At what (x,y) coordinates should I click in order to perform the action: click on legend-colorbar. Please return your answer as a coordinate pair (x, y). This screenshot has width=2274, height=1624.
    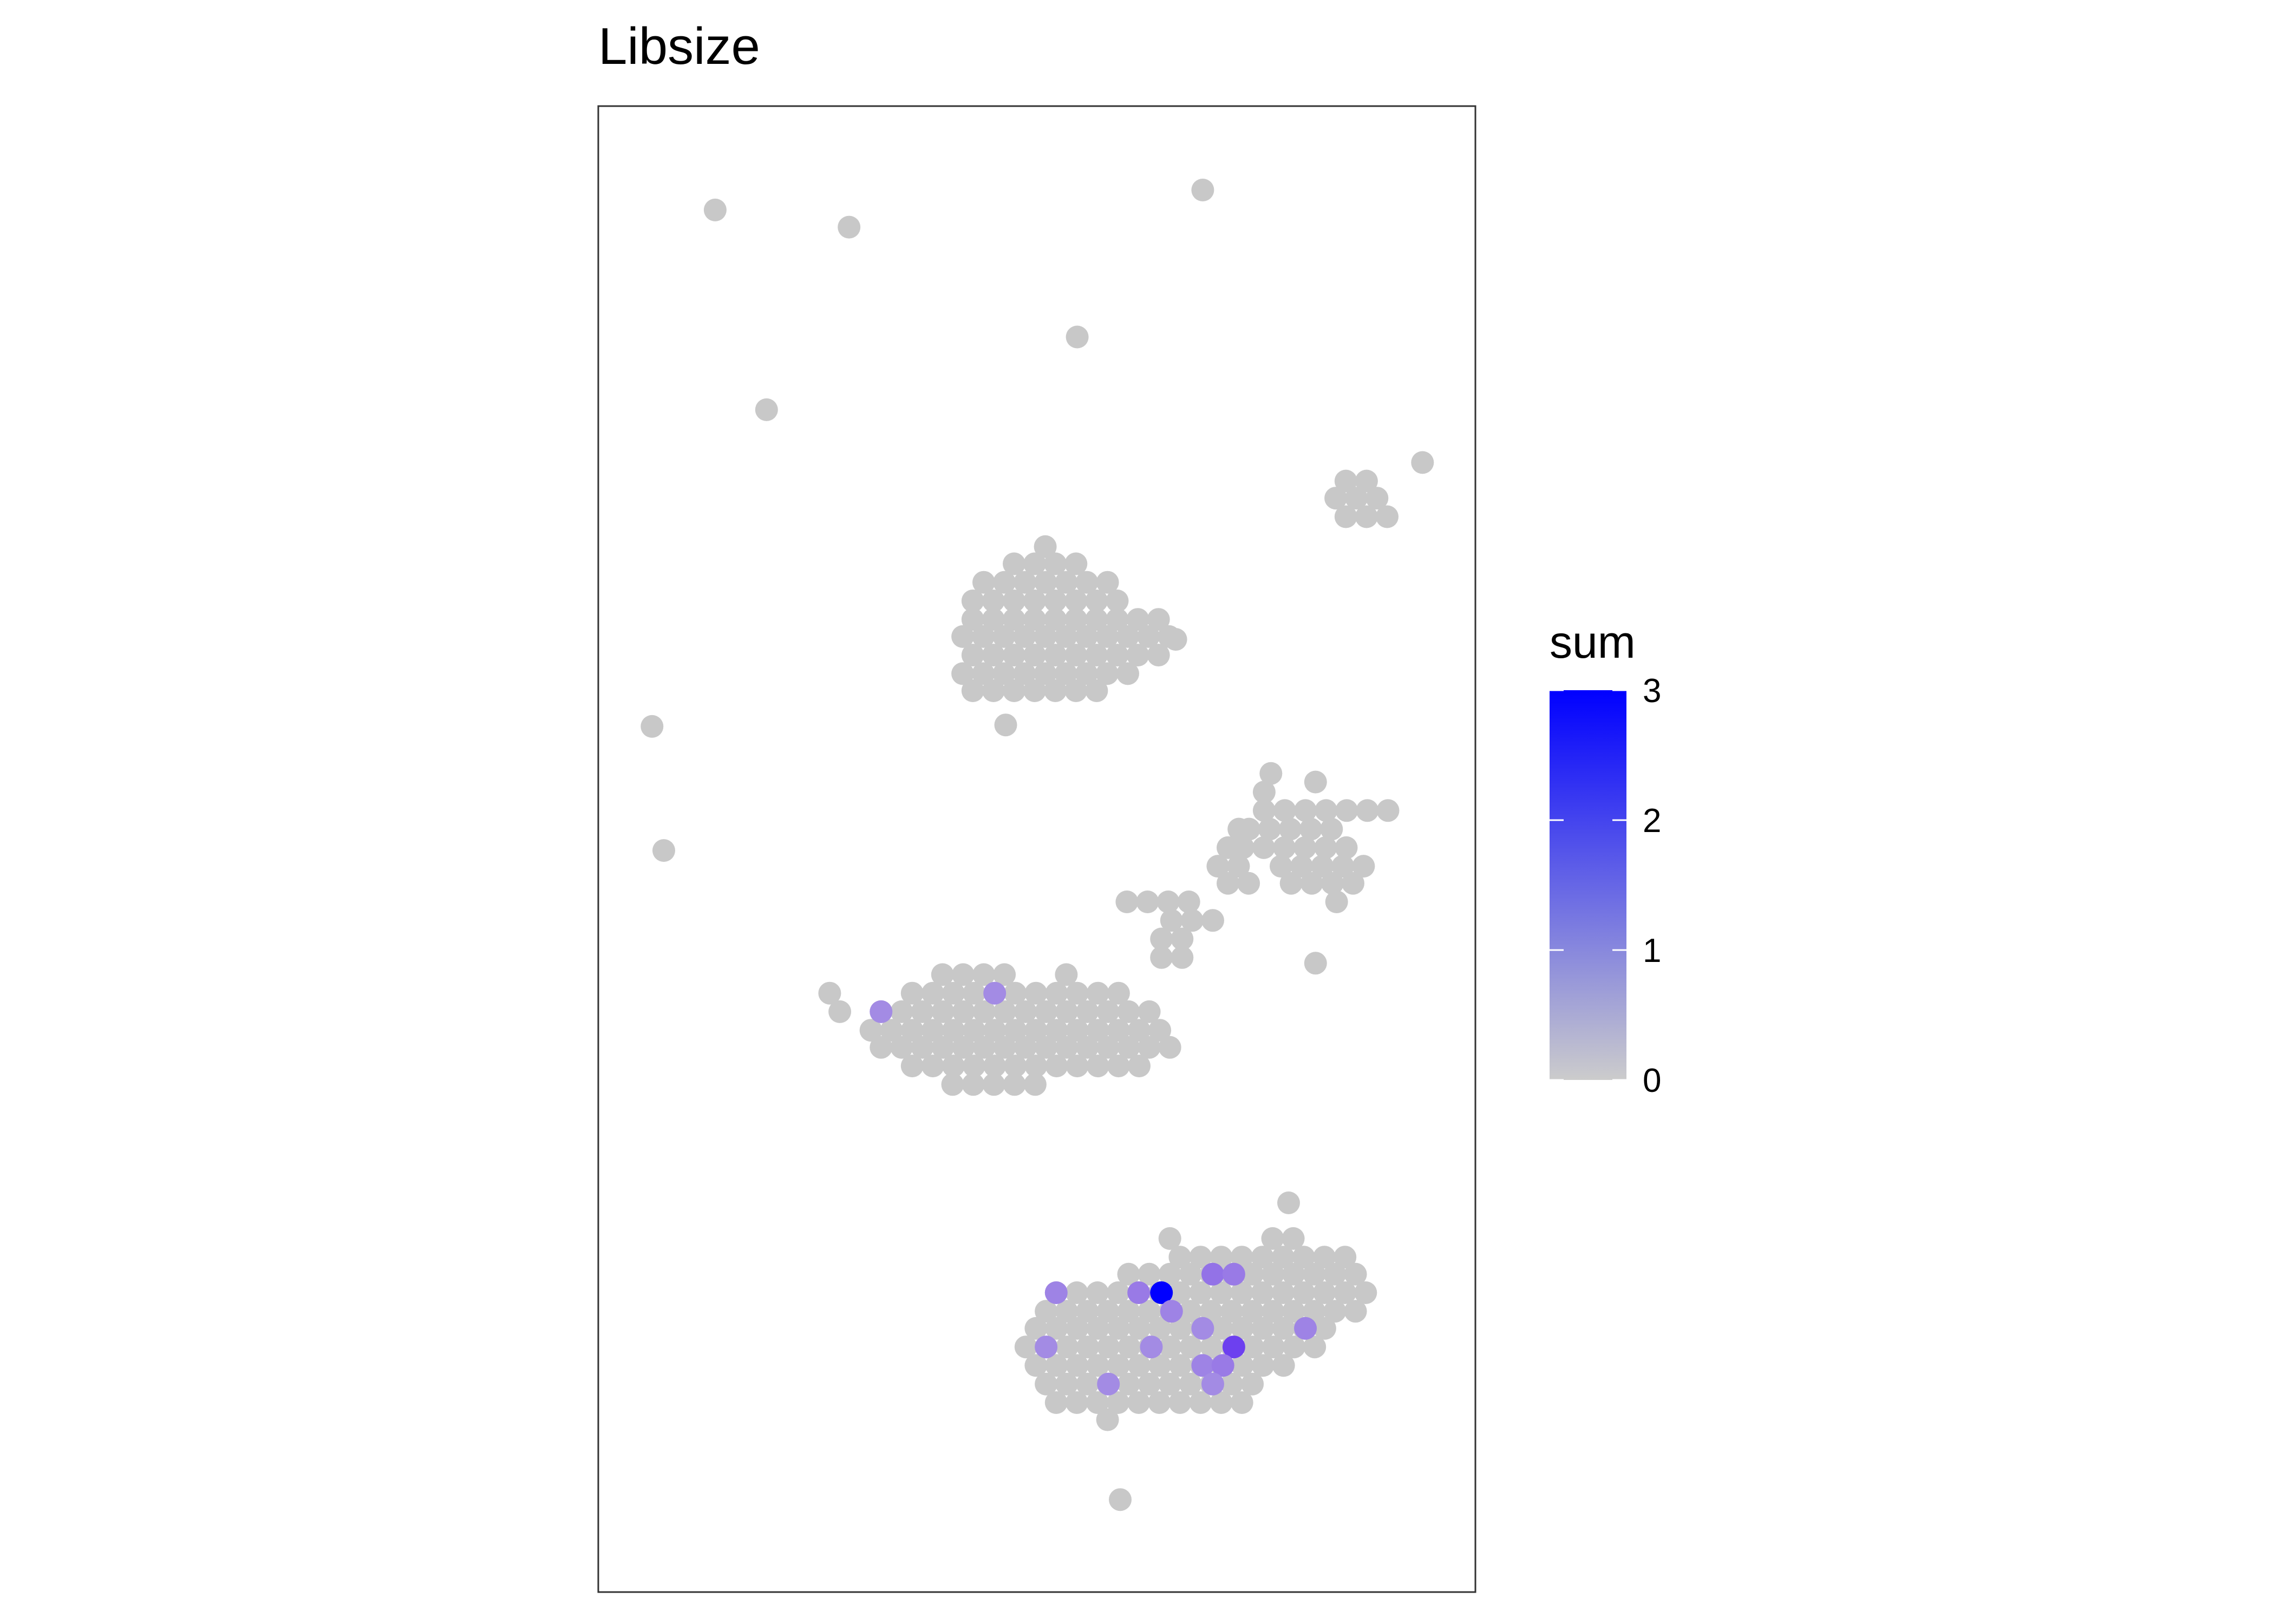
    Looking at the image, I should click on (1588, 885).